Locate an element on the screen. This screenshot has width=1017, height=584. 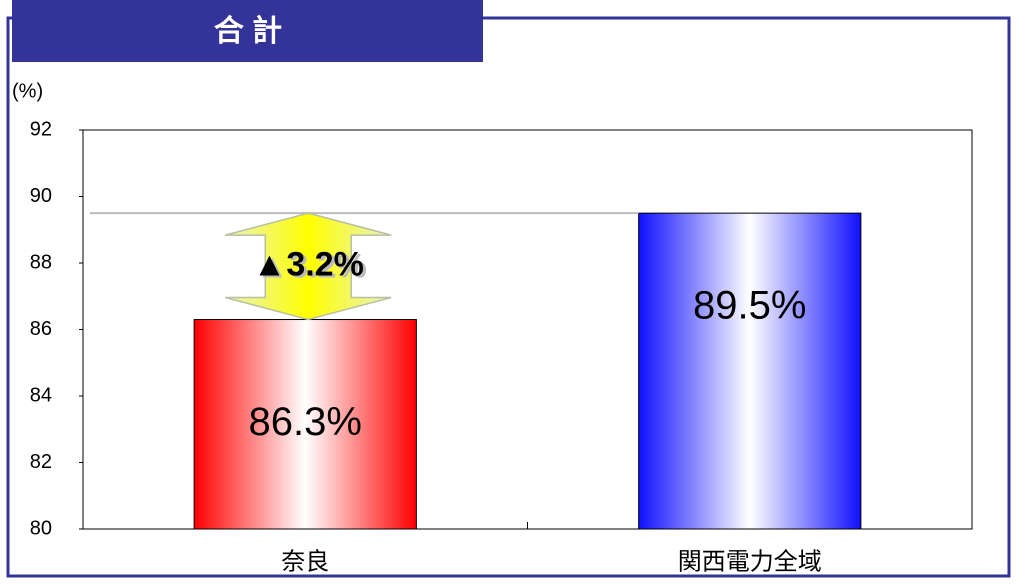
x-tick-label: 奈良 is located at coordinates (305, 561).